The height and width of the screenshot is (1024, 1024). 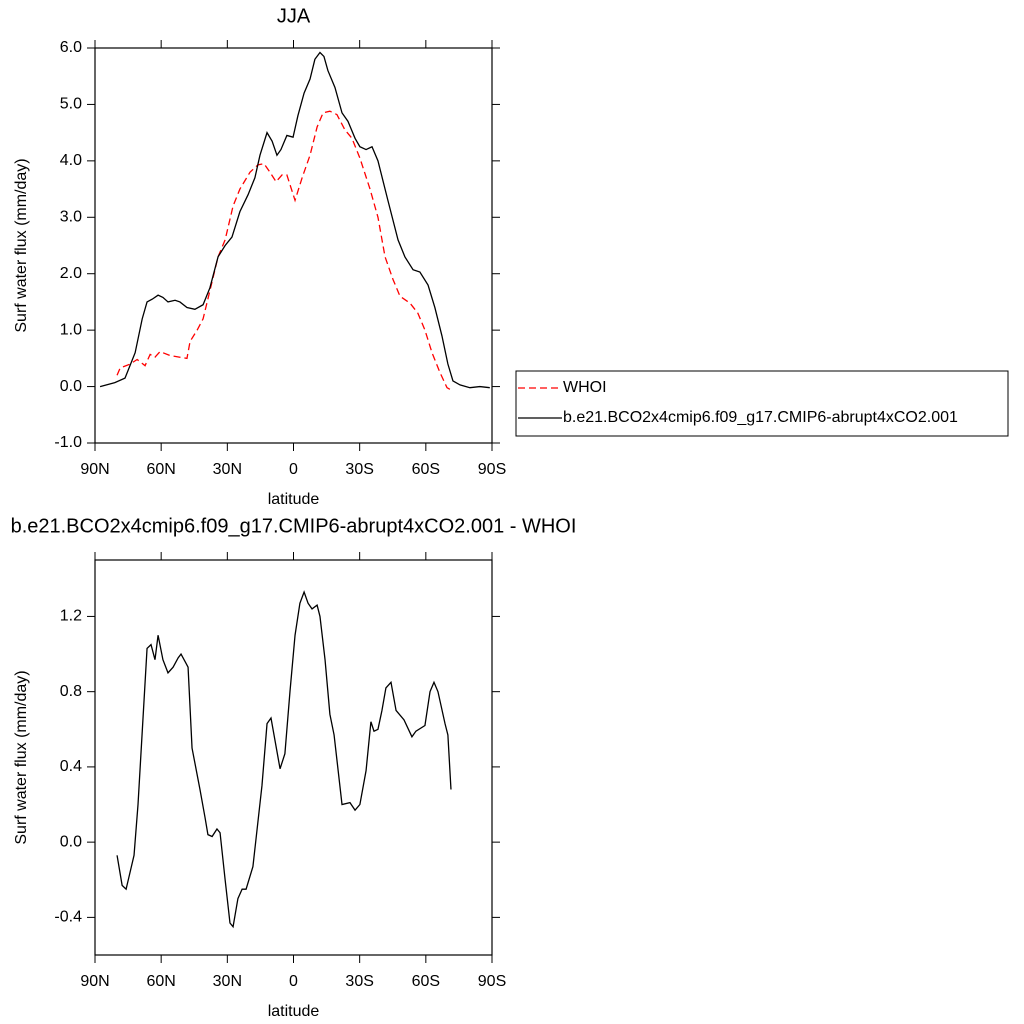 What do you see at coordinates (71, 691) in the screenshot?
I see `y-tick-label: 0.8` at bounding box center [71, 691].